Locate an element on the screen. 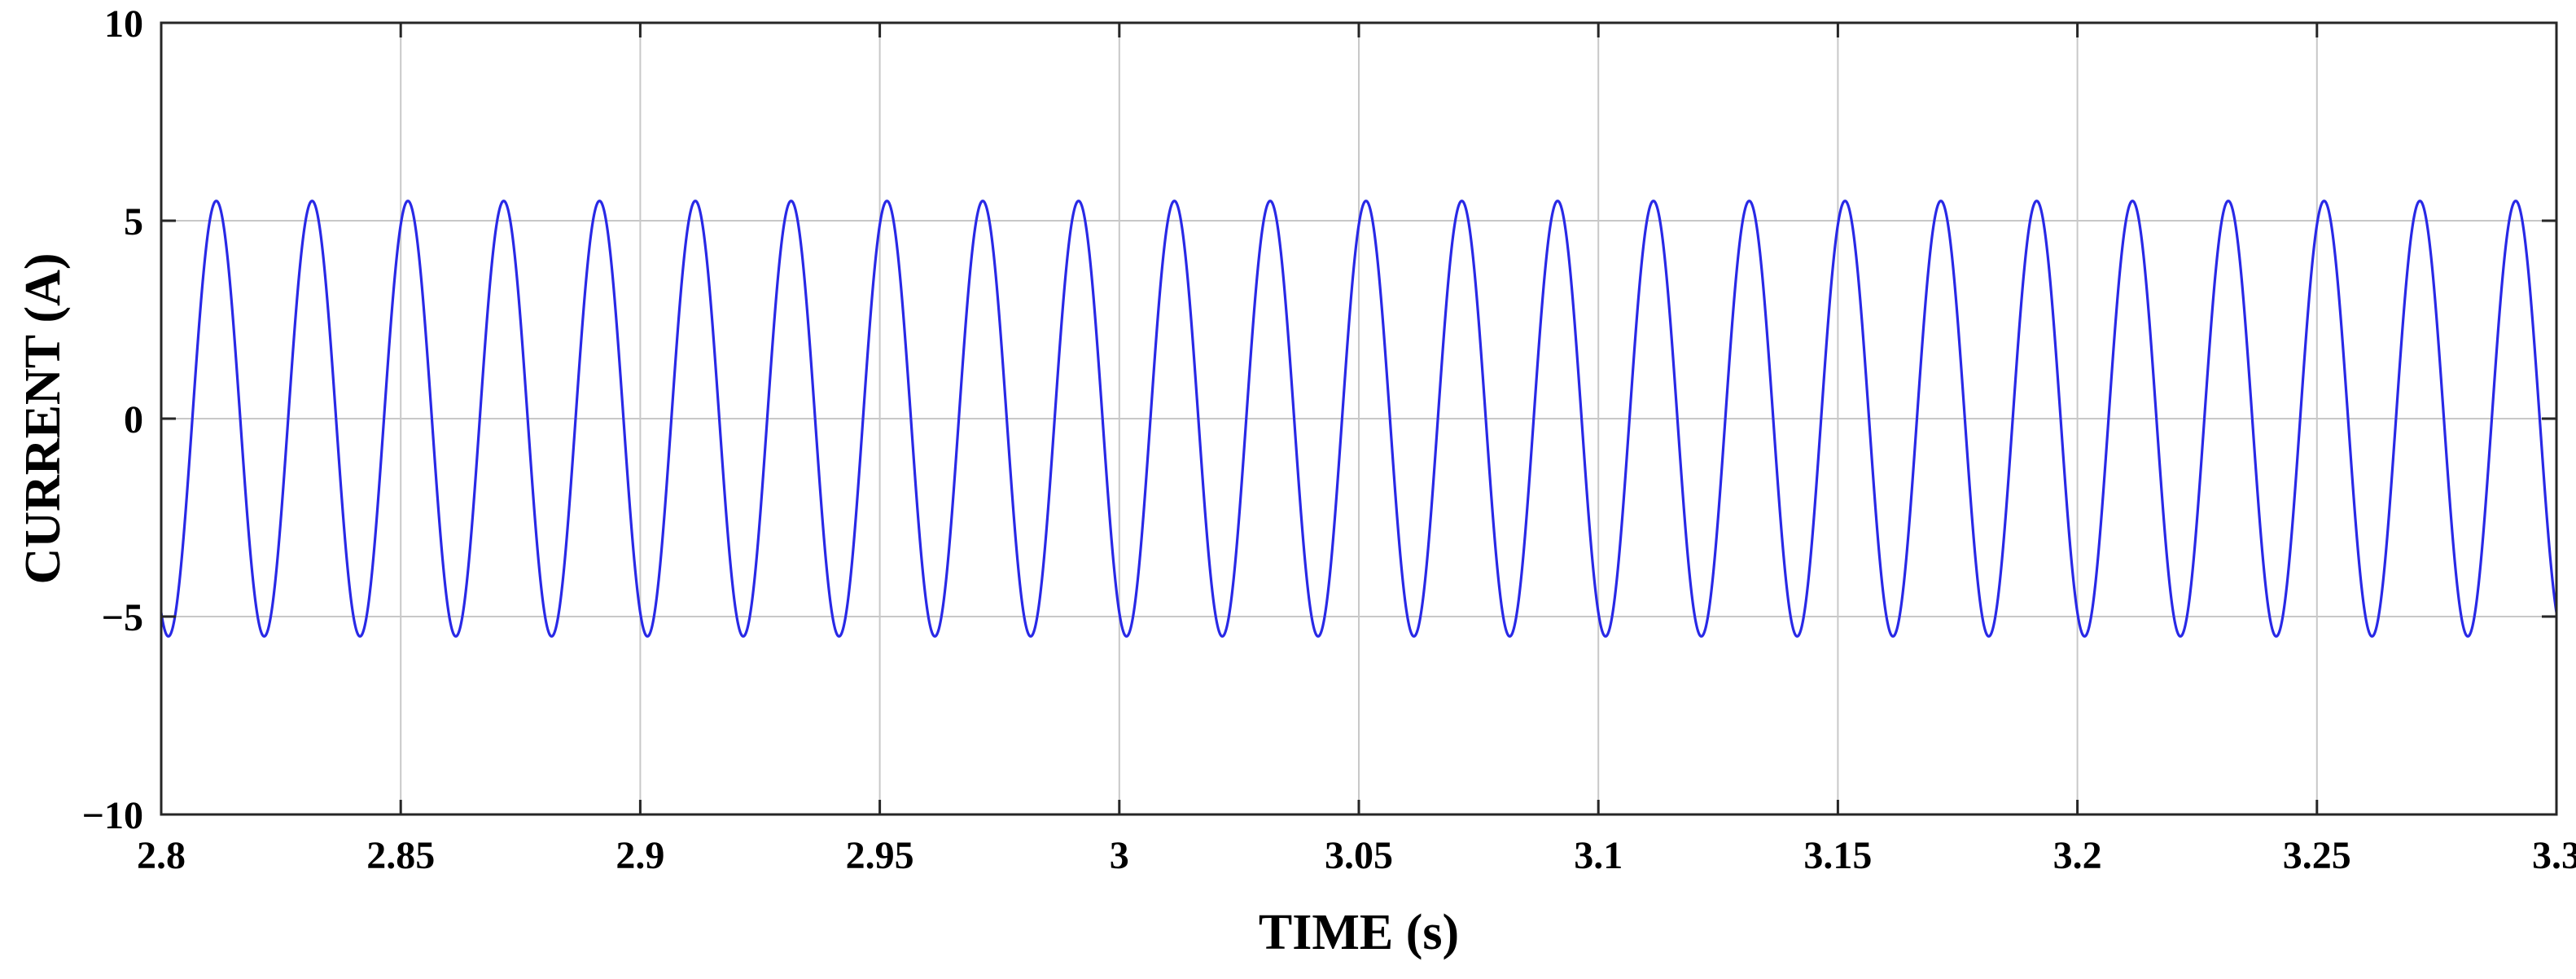  x-tick-labels: 2.8 2.85 2.9 2.95 3 3.05 3.1 3.15 3.2 3.25 3.3 is located at coordinates (1356, 856).